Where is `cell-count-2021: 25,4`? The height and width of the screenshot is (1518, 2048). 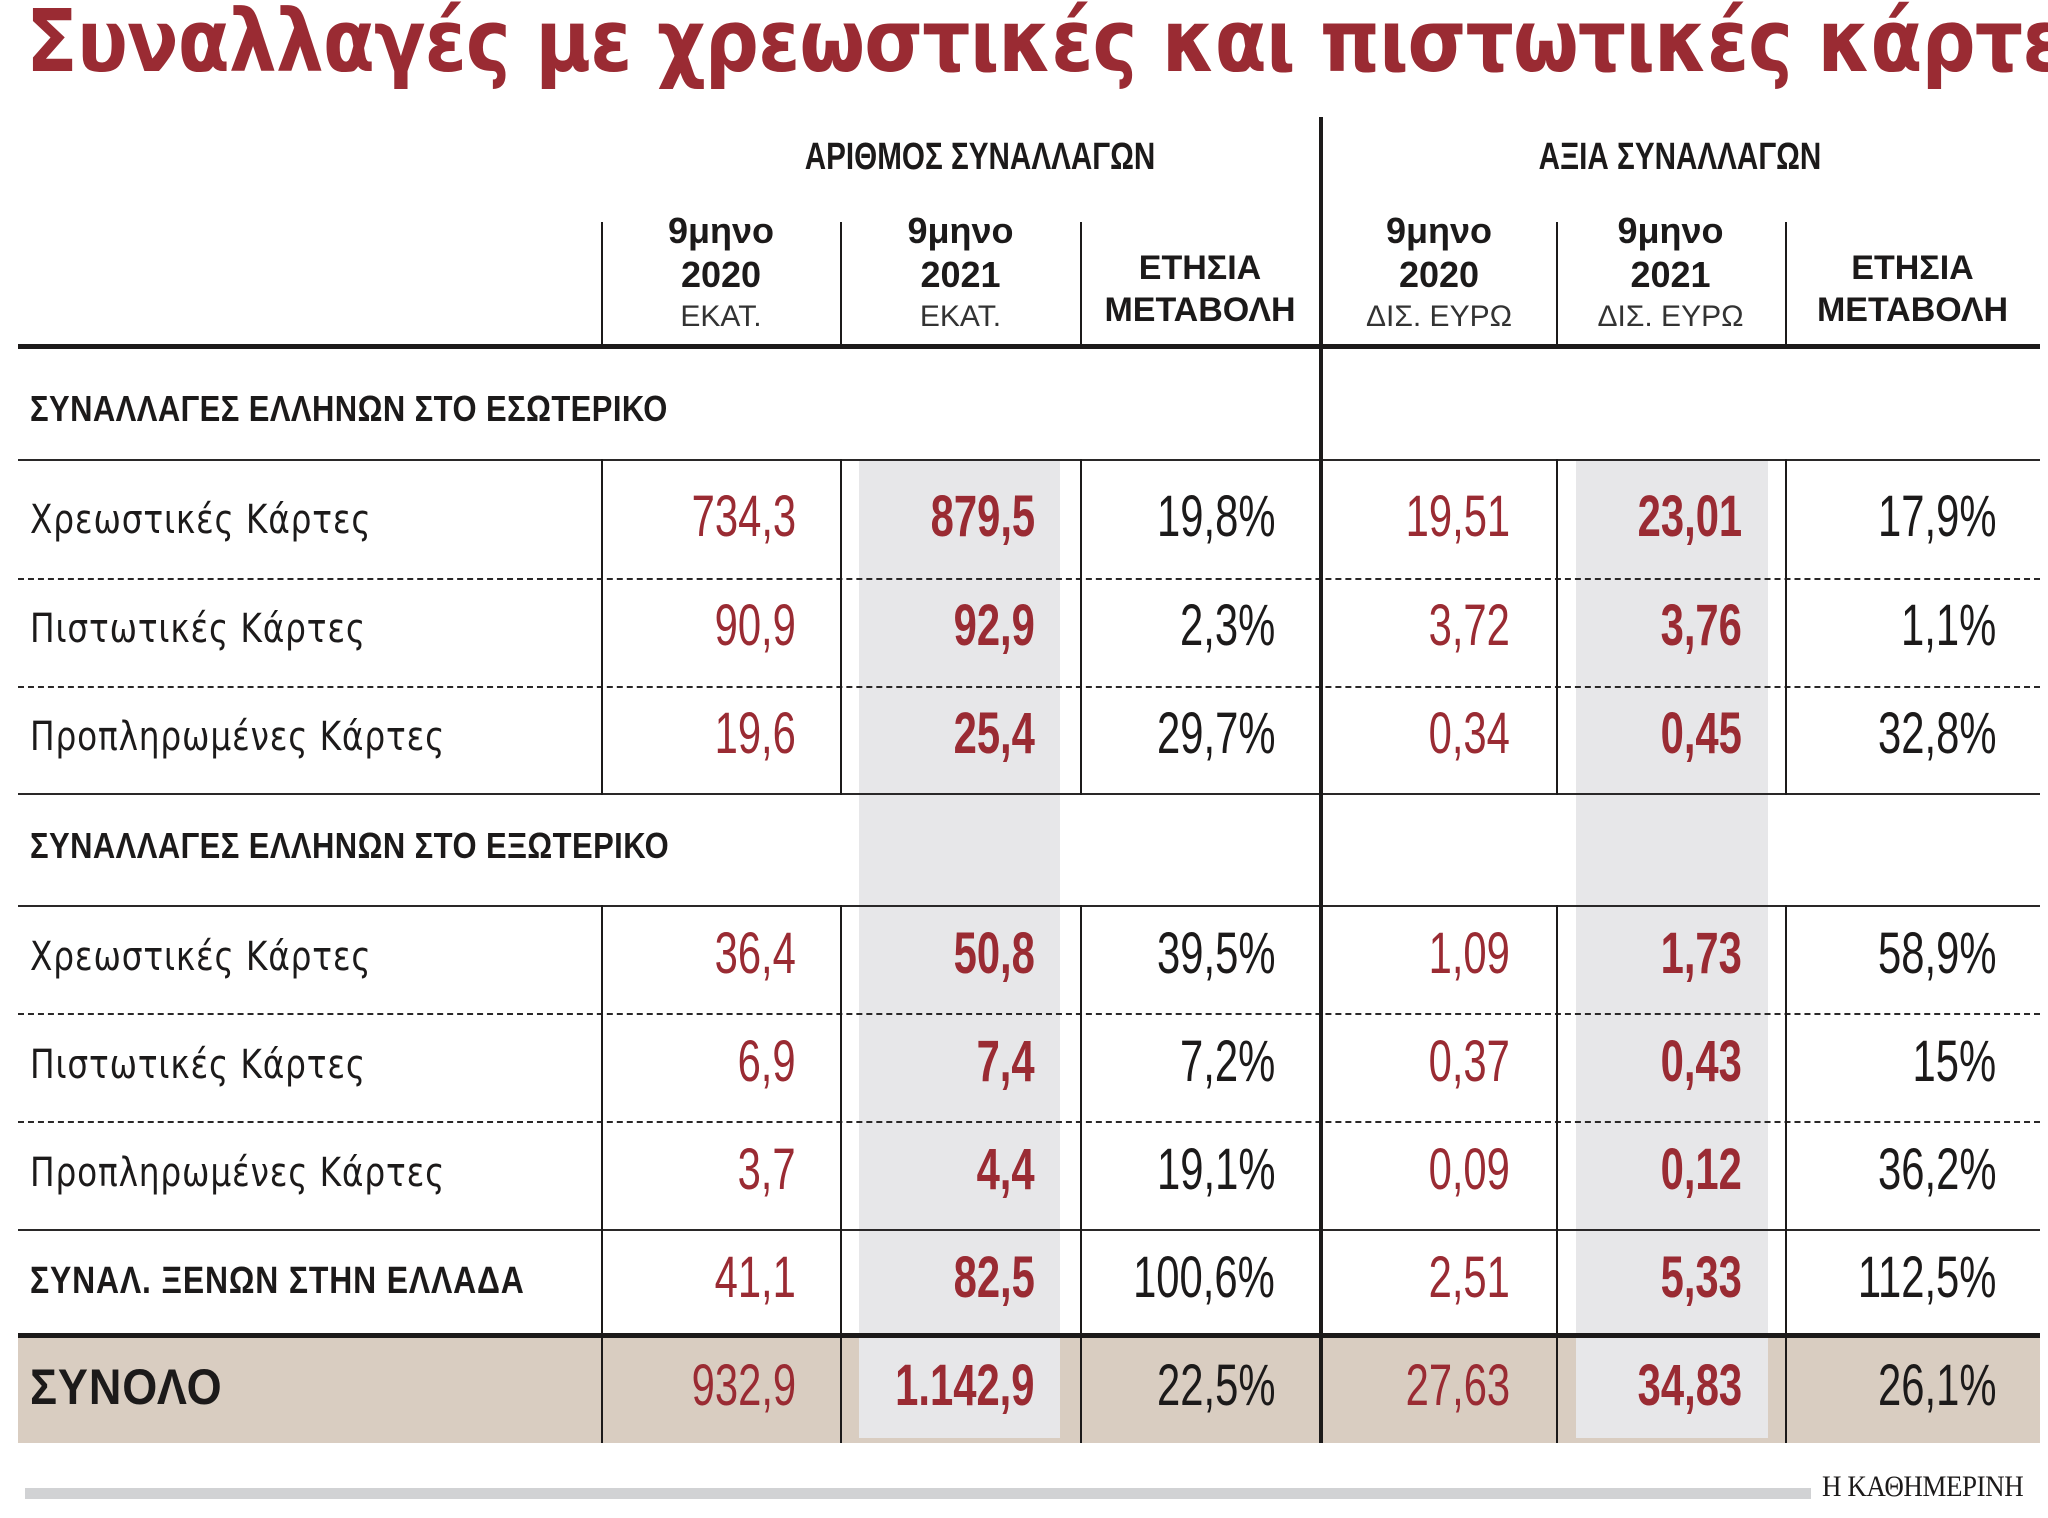
cell-count-2021: 25,4 is located at coordinates (994, 733).